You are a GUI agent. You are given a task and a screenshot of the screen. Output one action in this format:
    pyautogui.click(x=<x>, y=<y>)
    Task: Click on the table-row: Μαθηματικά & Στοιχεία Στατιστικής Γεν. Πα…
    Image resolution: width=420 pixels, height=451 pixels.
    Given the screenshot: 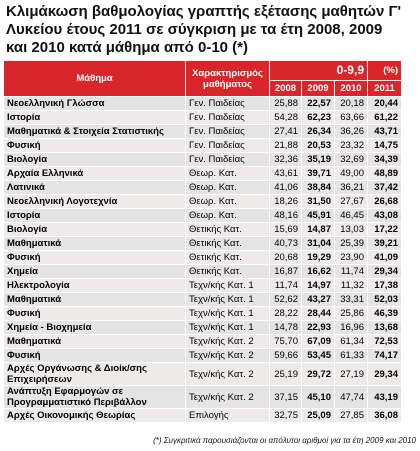 What is the action you would take?
    pyautogui.click(x=202, y=131)
    